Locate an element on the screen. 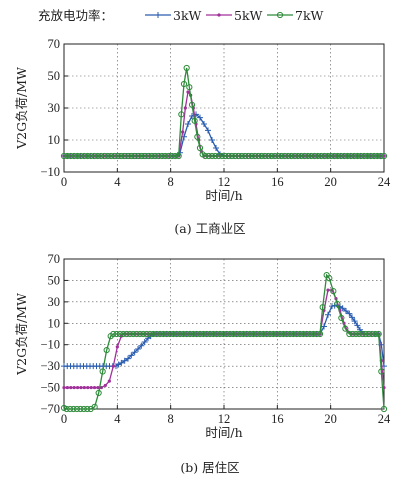 The height and width of the screenshot is (480, 409). legend-entry-3kw: 3kW is located at coordinates (173, 15).